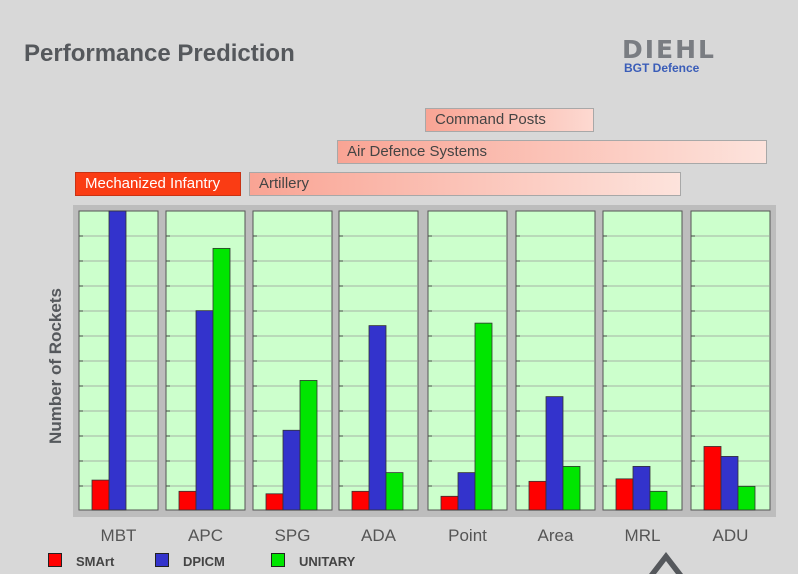 The image size is (798, 574). I want to click on legend-swatch-smart, so click(55, 560).